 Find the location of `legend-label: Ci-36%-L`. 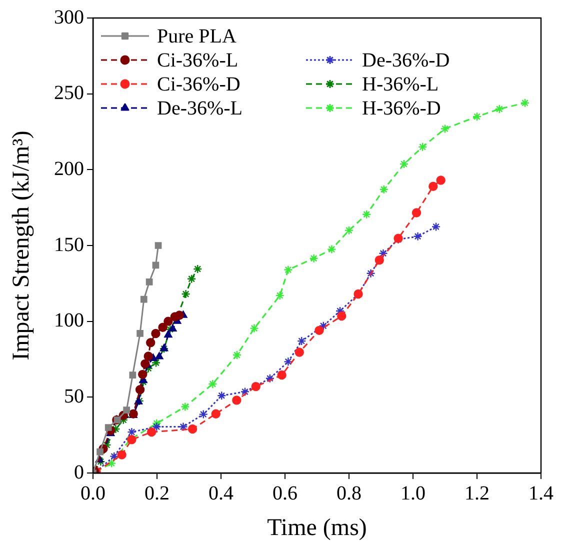

legend-label: Ci-36%-L is located at coordinates (197, 60).